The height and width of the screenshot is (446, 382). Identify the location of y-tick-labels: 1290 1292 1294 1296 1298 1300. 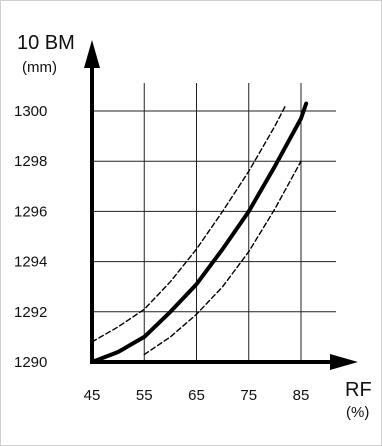
(30, 237).